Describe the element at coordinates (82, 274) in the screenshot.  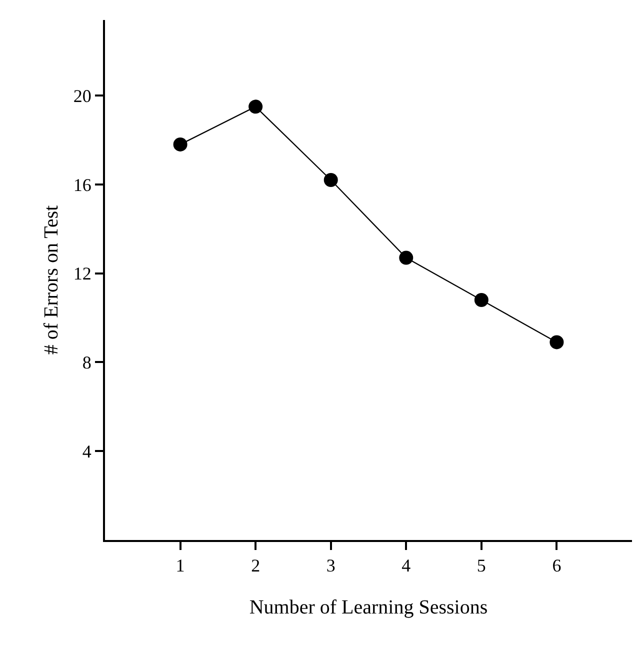
I see `y-tick-label: 12` at that location.